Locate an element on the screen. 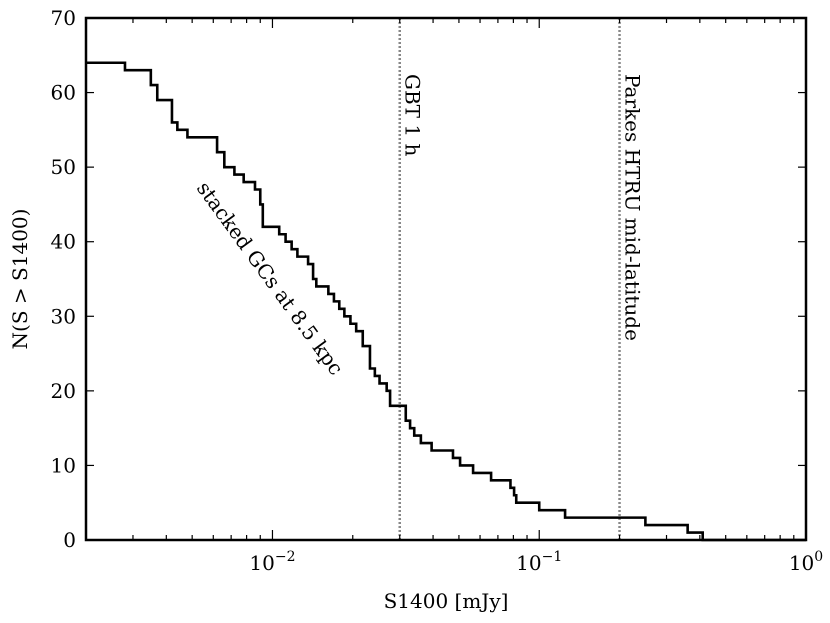 This screenshot has width=830, height=623. y-tick-label: 10 is located at coordinates (63, 465).